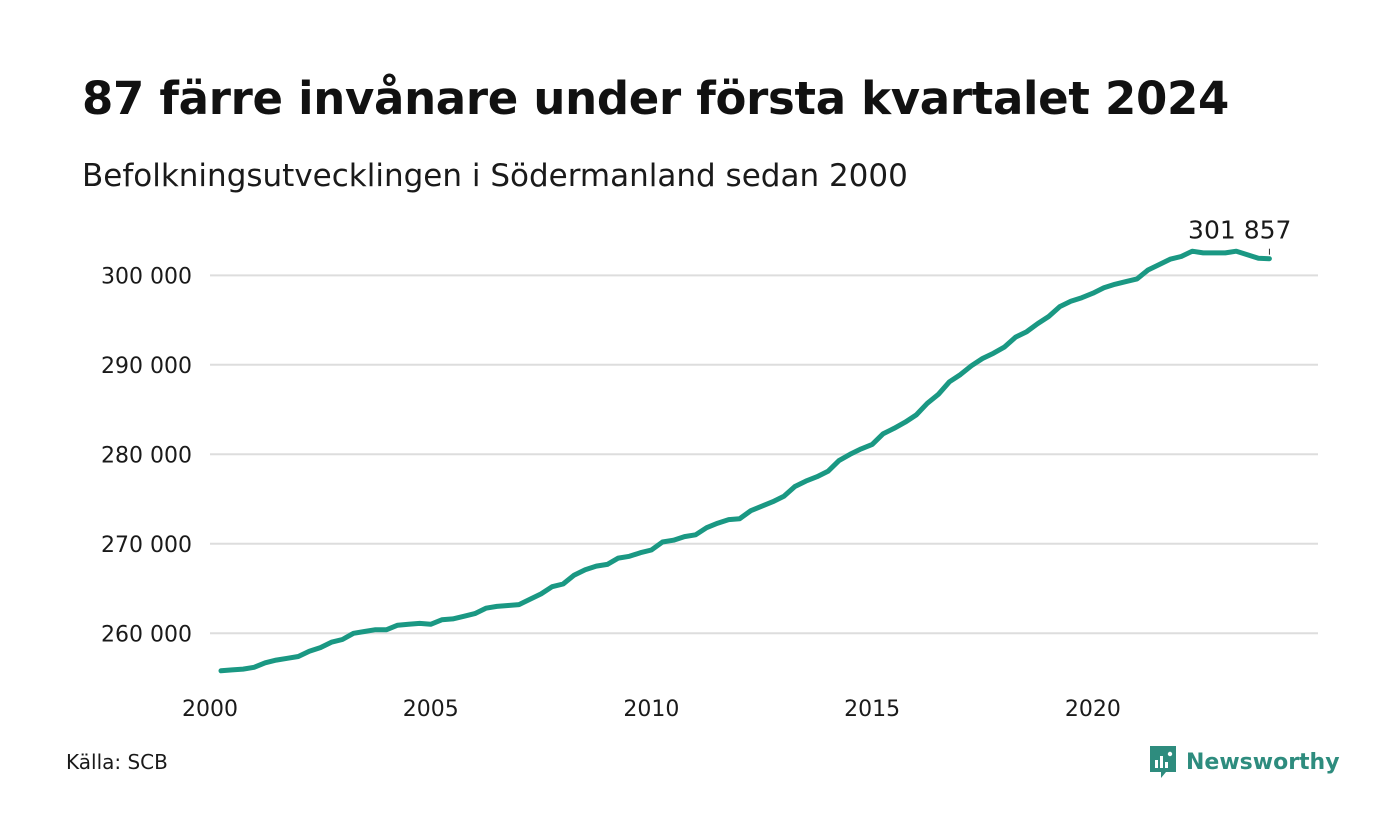  I want to click on end-value-label: 301 857, so click(1239, 230).